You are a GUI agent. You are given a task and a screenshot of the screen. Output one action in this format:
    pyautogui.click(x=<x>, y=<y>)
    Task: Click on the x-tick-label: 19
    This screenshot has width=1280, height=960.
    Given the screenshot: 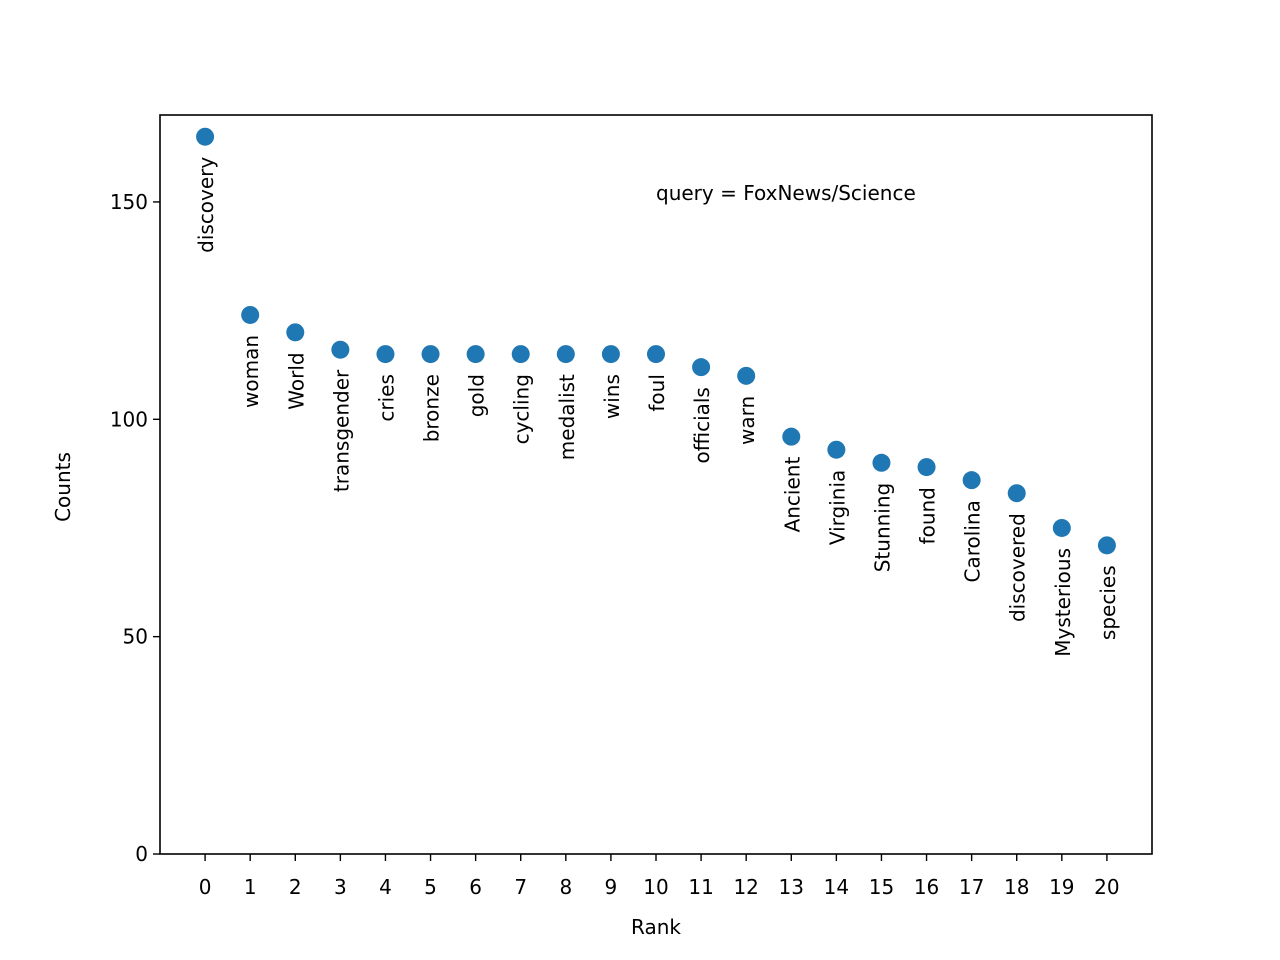 What is the action you would take?
    pyautogui.click(x=1061, y=887)
    